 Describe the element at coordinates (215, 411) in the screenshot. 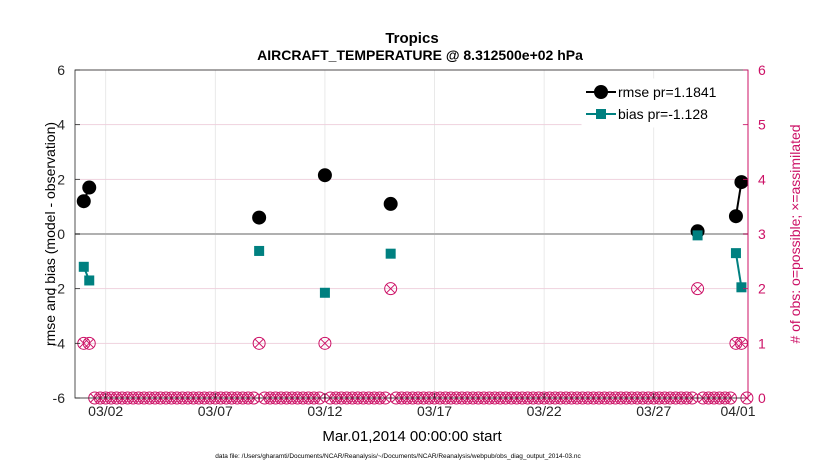

I see `x-tick-label: 03/07` at that location.